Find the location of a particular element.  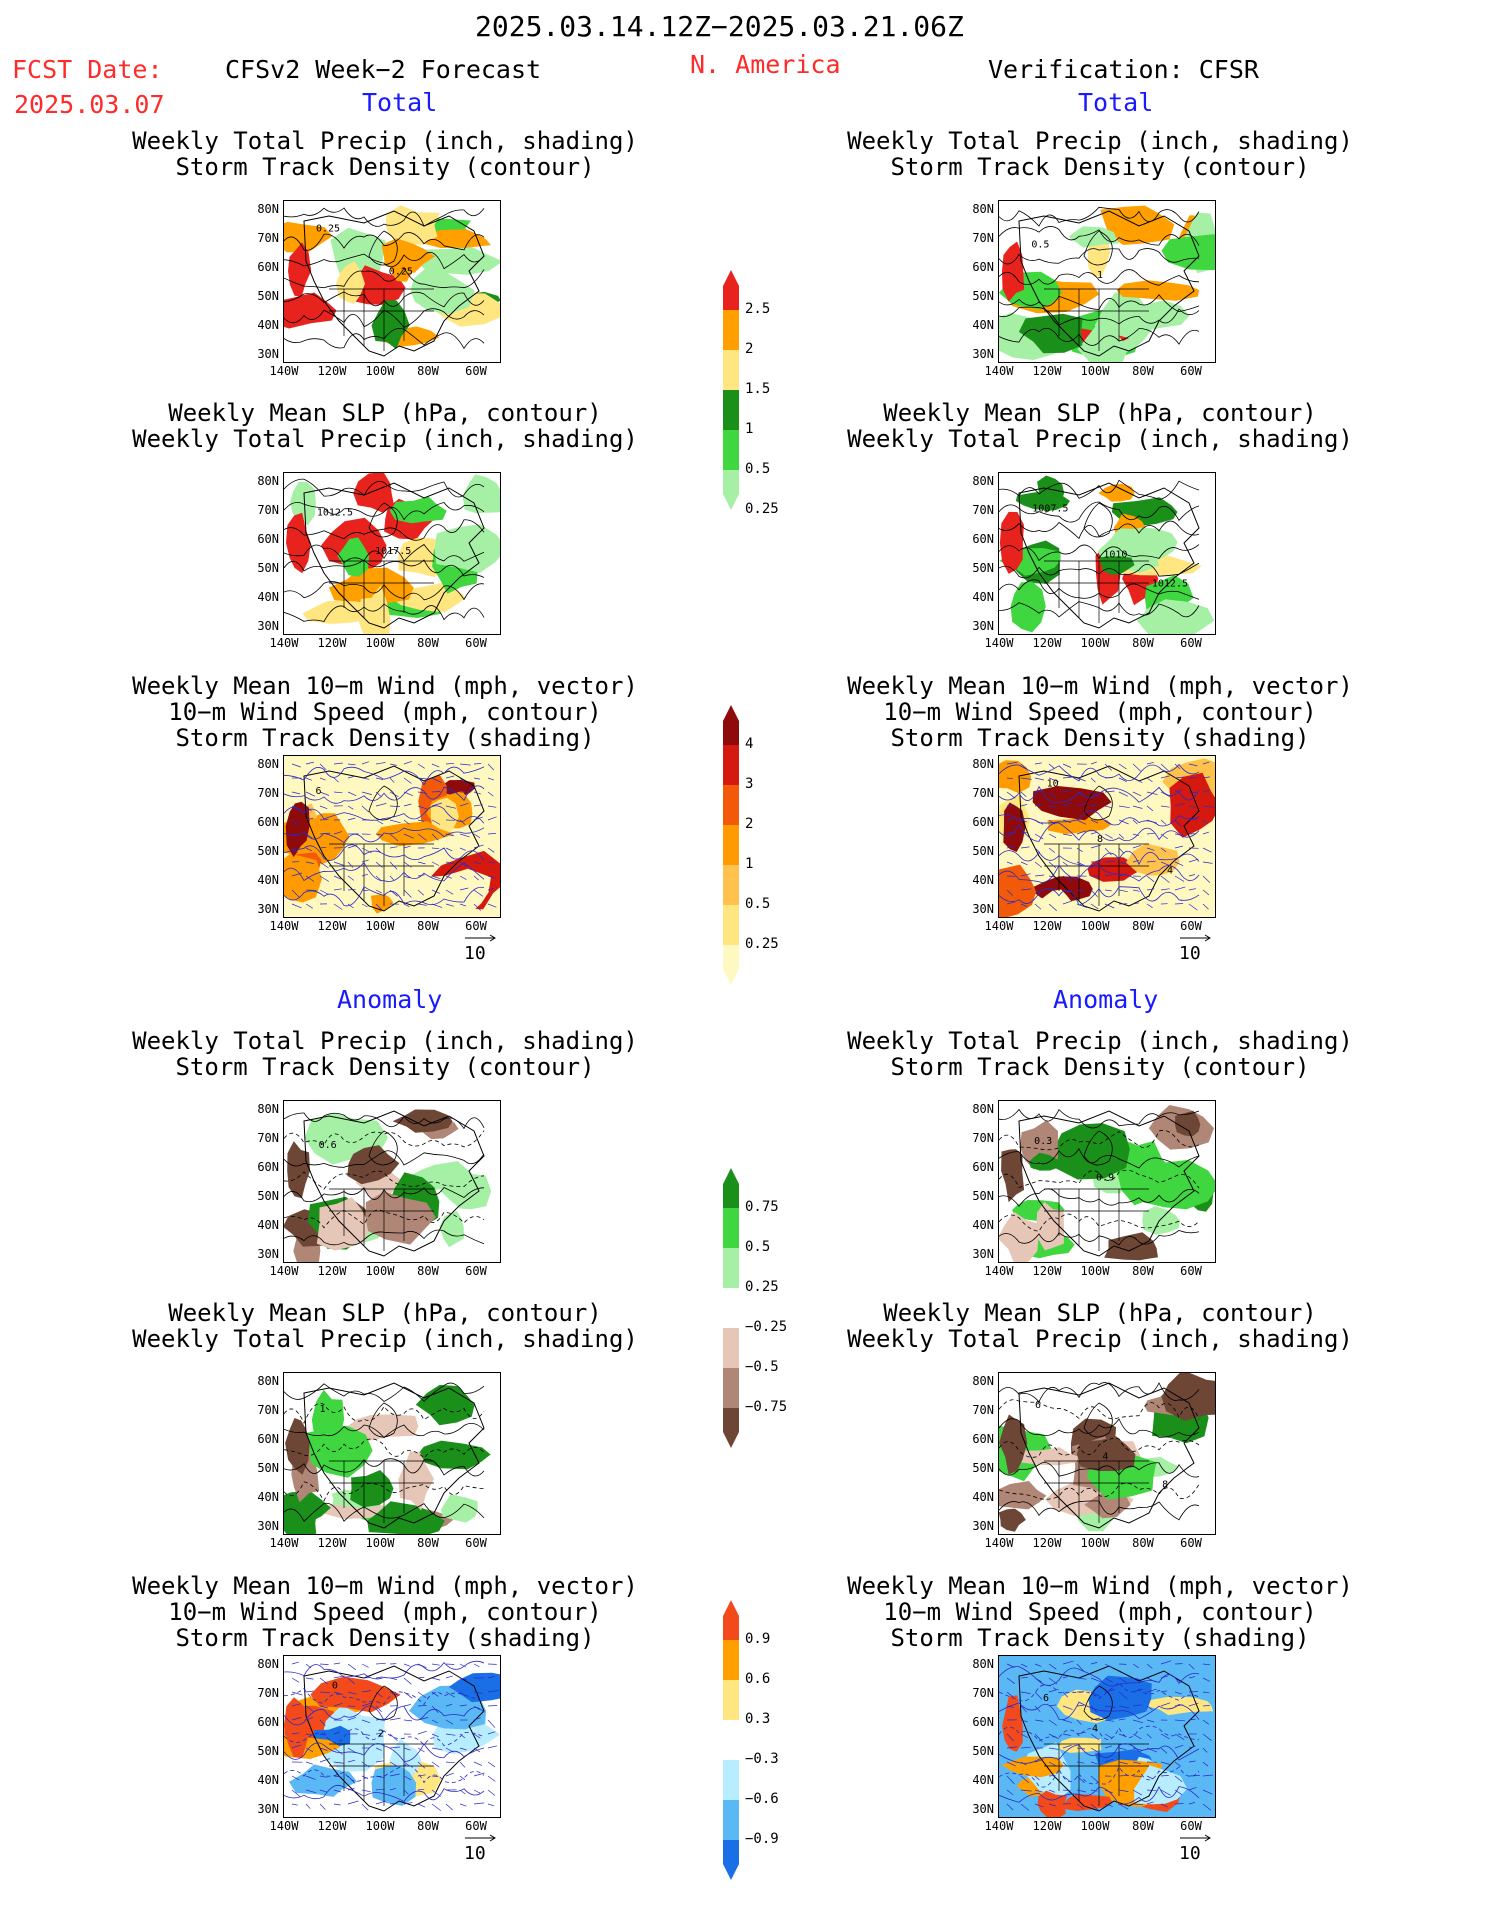

contour-label: 0.5 is located at coordinates (1040, 245).